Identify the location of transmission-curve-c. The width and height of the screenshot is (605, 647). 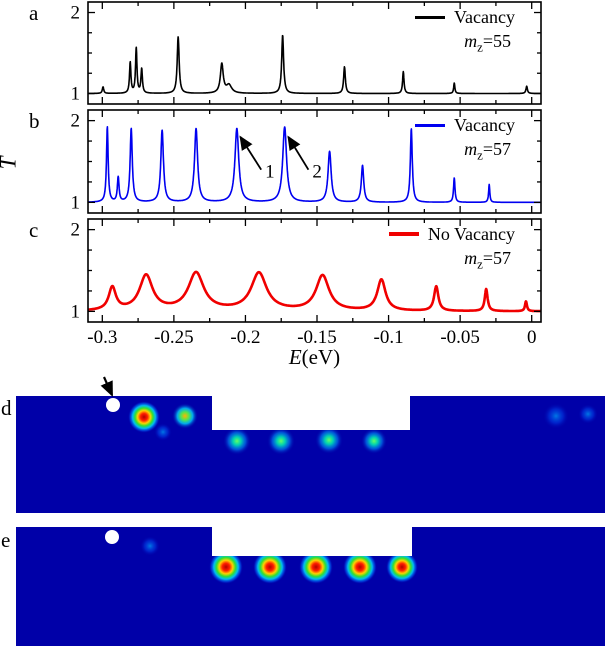
(314, 291).